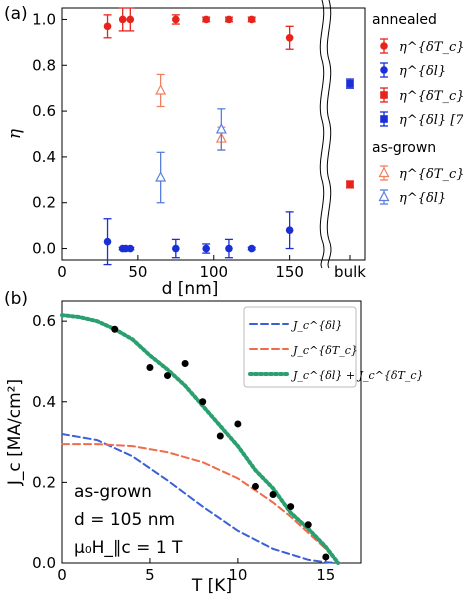 The image size is (463, 604). I want to click on legend-label: J_c^{δT_c}, so click(324, 350).